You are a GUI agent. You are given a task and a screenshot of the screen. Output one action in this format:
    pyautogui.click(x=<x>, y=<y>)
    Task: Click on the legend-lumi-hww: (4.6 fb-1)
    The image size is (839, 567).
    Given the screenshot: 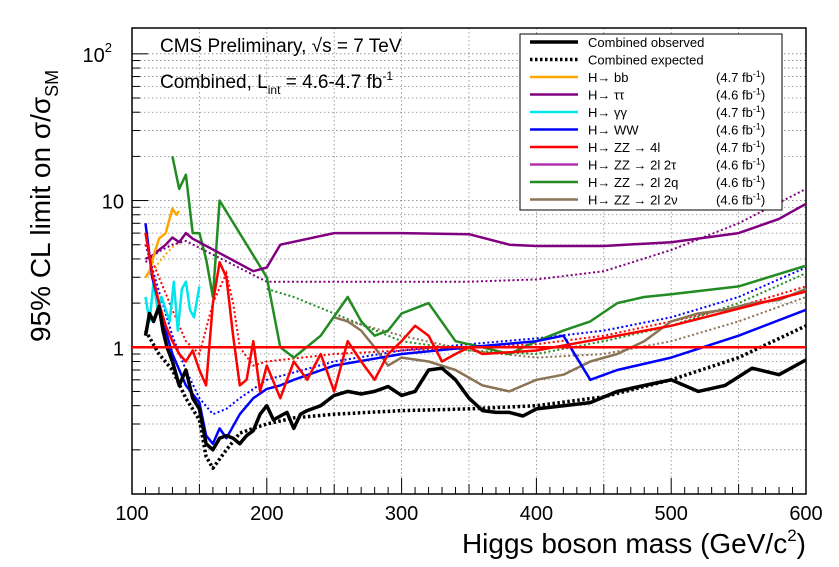 What is the action you would take?
    pyautogui.click(x=740, y=130)
    